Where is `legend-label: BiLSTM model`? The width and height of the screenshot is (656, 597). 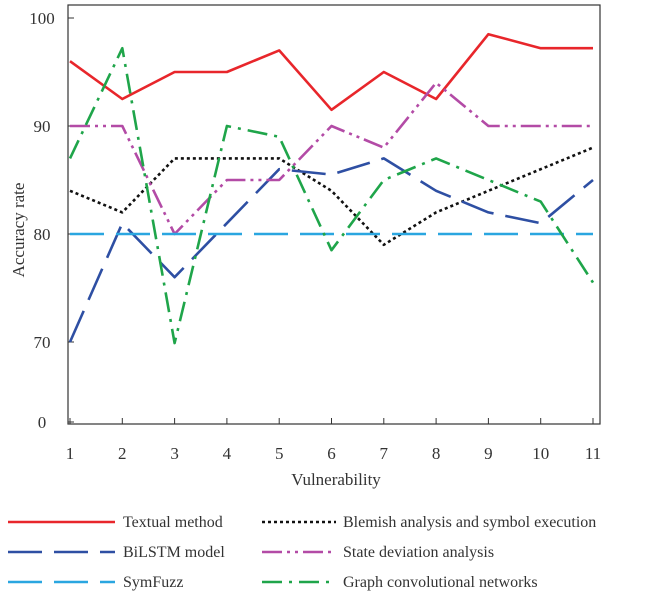
legend-label: BiLSTM model is located at coordinates (174, 552).